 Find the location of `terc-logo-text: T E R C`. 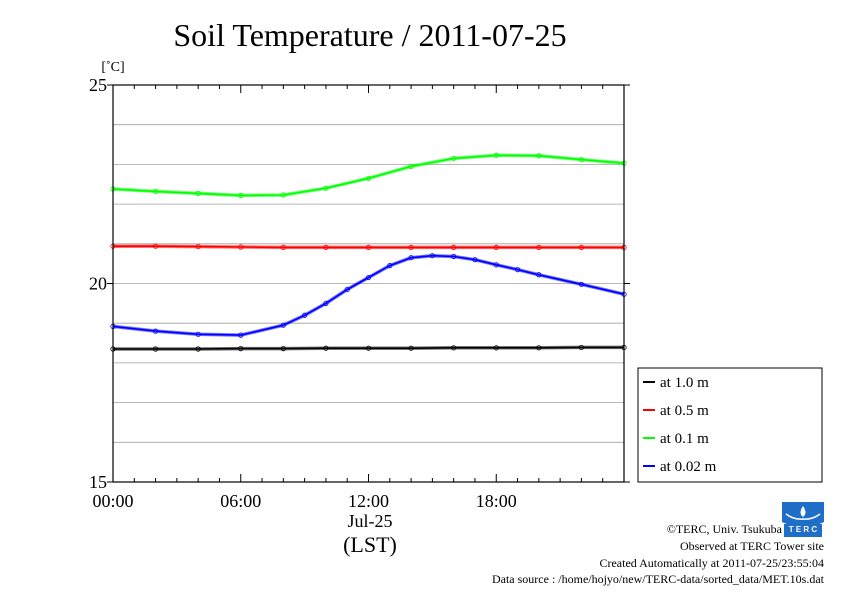

terc-logo-text: T E R C is located at coordinates (803, 529).